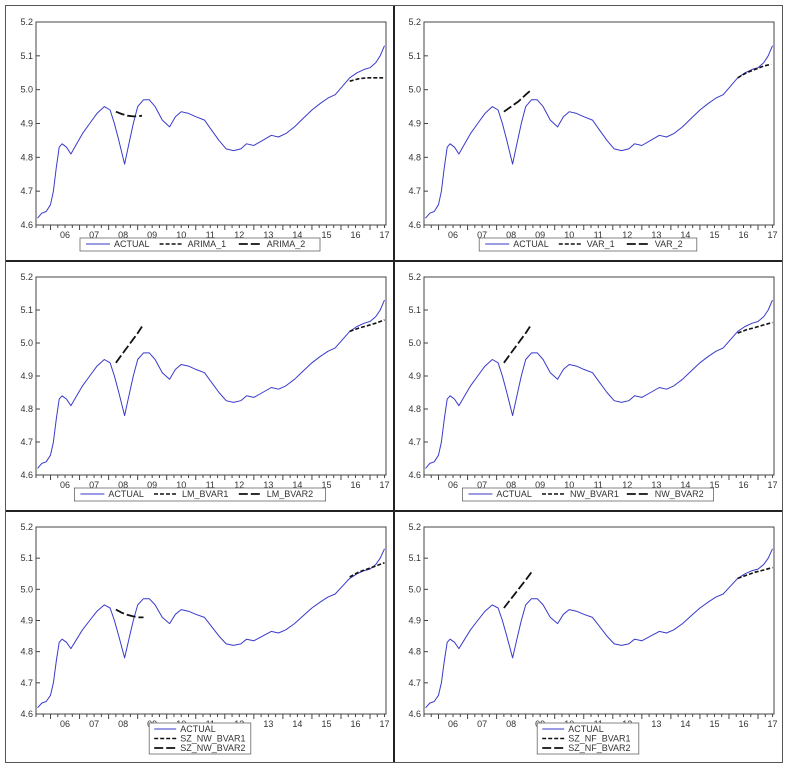  Describe the element at coordinates (205, 494) in the screenshot. I see `legend-label: LM_BVAR1` at that location.